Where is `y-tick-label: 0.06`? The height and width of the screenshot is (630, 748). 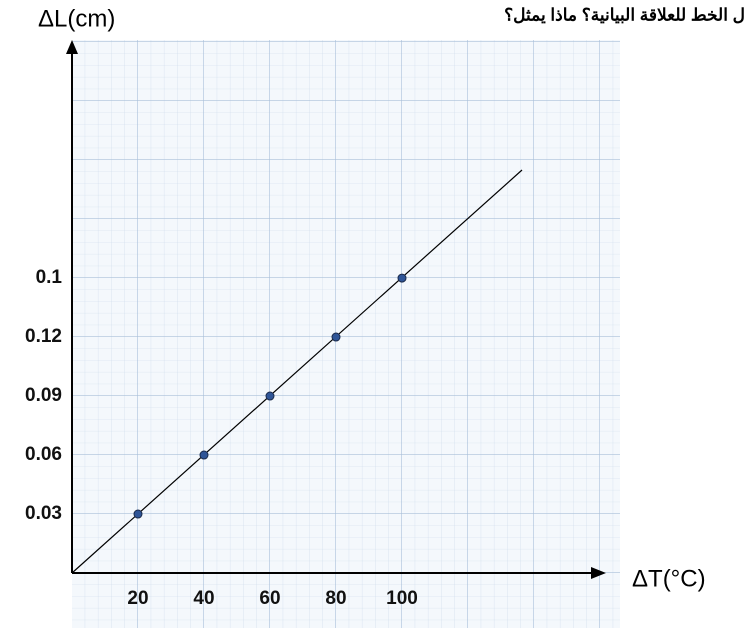
y-tick-label: 0.06 is located at coordinates (43, 454).